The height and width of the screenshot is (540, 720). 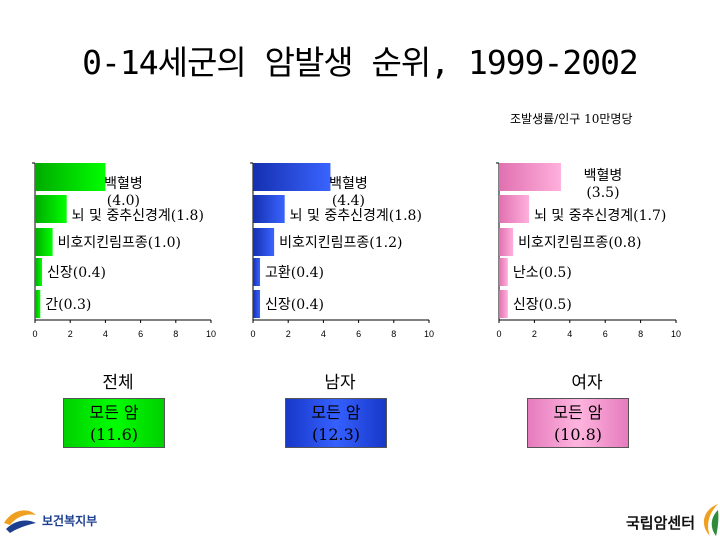 I want to click on ministry-logo: 보건복지부, so click(x=62, y=520).